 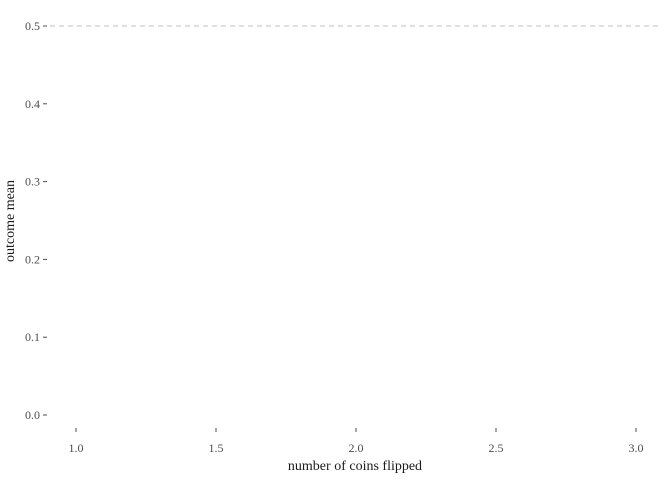 What do you see at coordinates (32, 104) in the screenshot?
I see `y-tick-label: 0.4` at bounding box center [32, 104].